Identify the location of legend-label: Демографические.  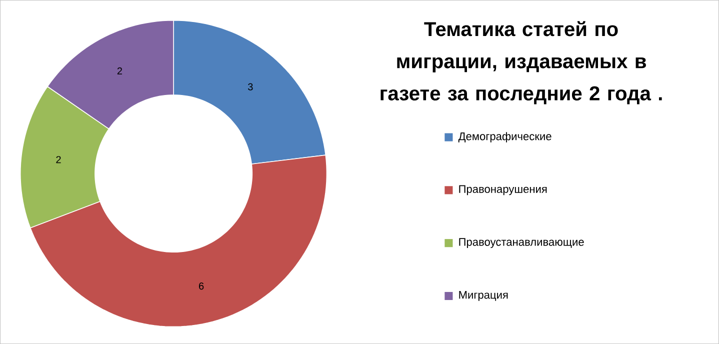
(505, 137).